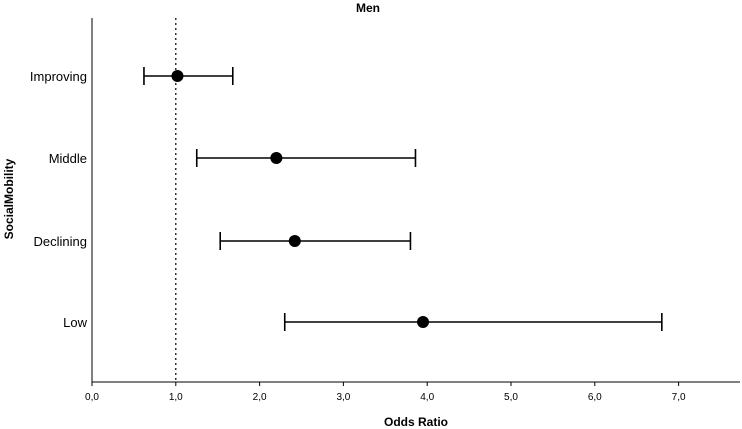  Describe the element at coordinates (385, 392) in the screenshot. I see `x-ticks: 0,0 1,0 2,0 3,0 4,0 5,0 6,0 7,0` at that location.